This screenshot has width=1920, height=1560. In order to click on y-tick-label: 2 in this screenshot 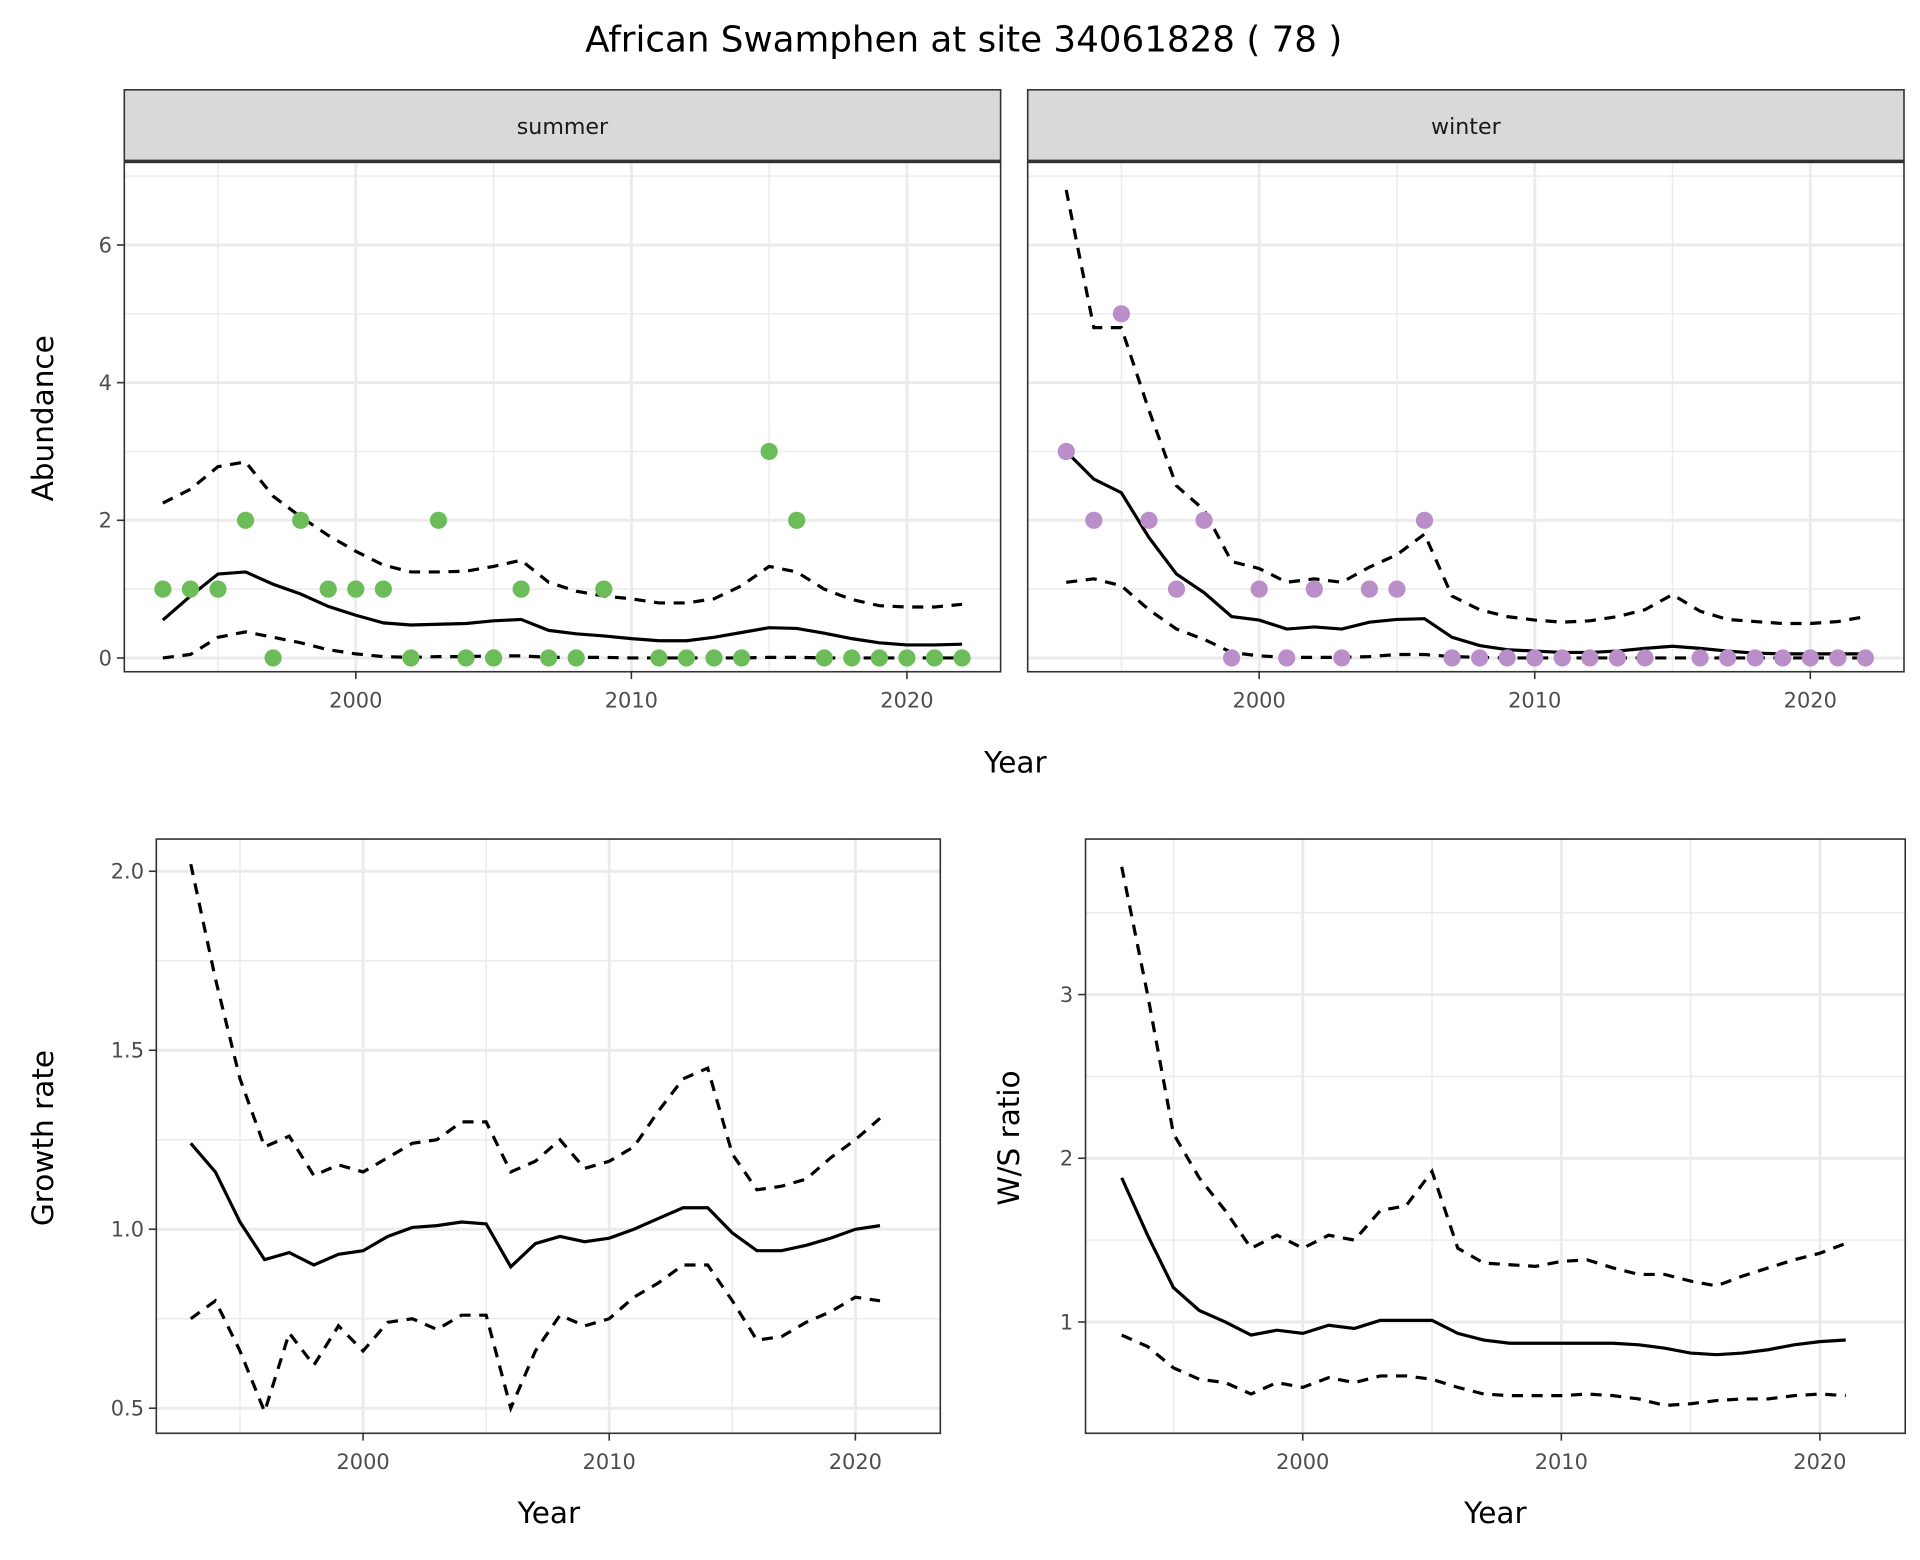, I will do `click(1066, 1159)`.